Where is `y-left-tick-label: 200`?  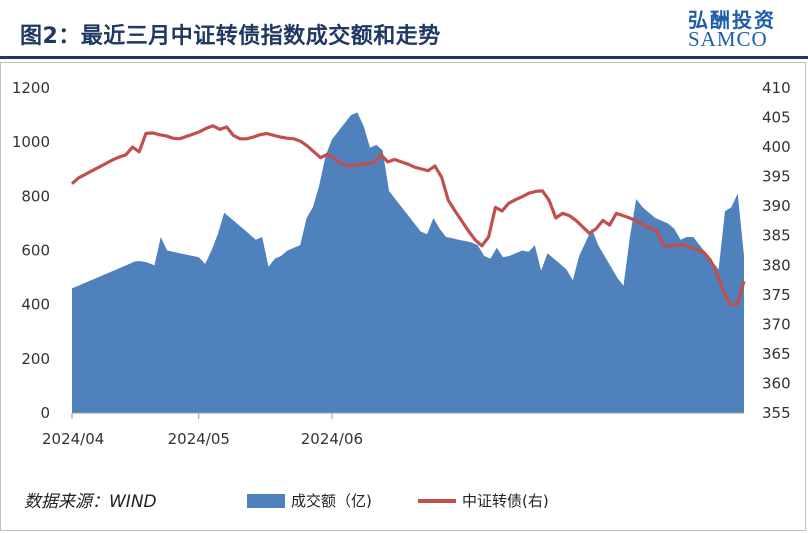
y-left-tick-label: 200 is located at coordinates (35, 359).